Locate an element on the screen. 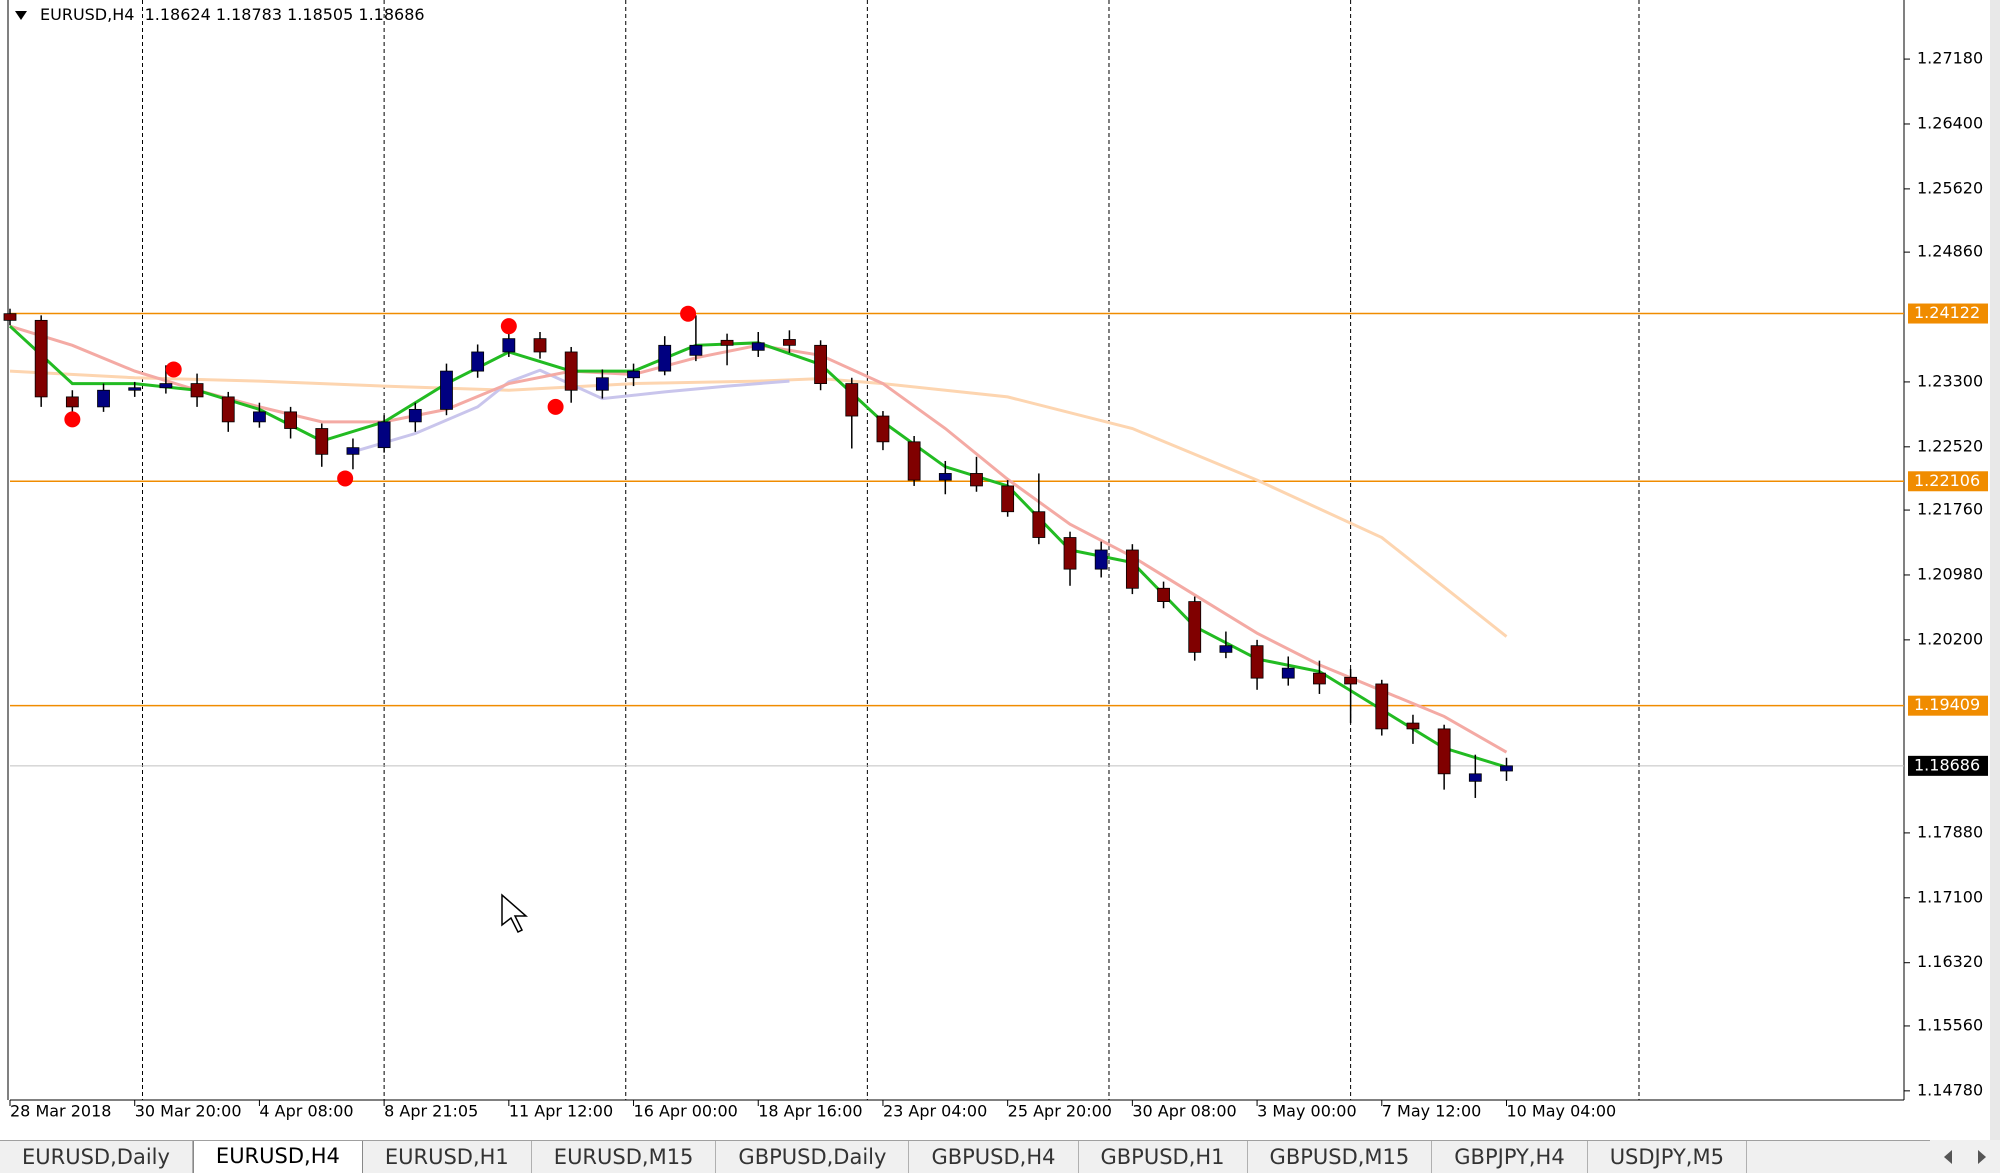 This screenshot has height=1173, width=2000. level-label: 1.19409 is located at coordinates (1947, 704).